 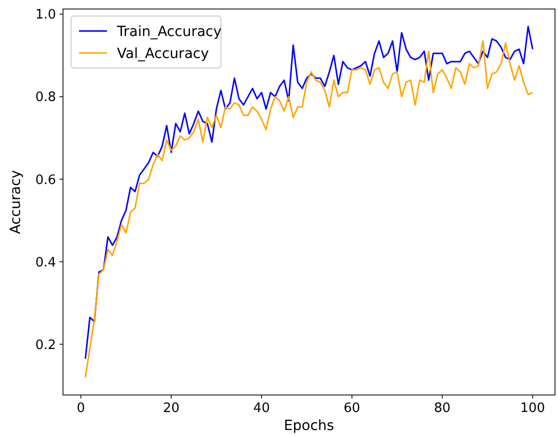 What do you see at coordinates (163, 54) in the screenshot?
I see `legend-label: Val_Accuracy` at bounding box center [163, 54].